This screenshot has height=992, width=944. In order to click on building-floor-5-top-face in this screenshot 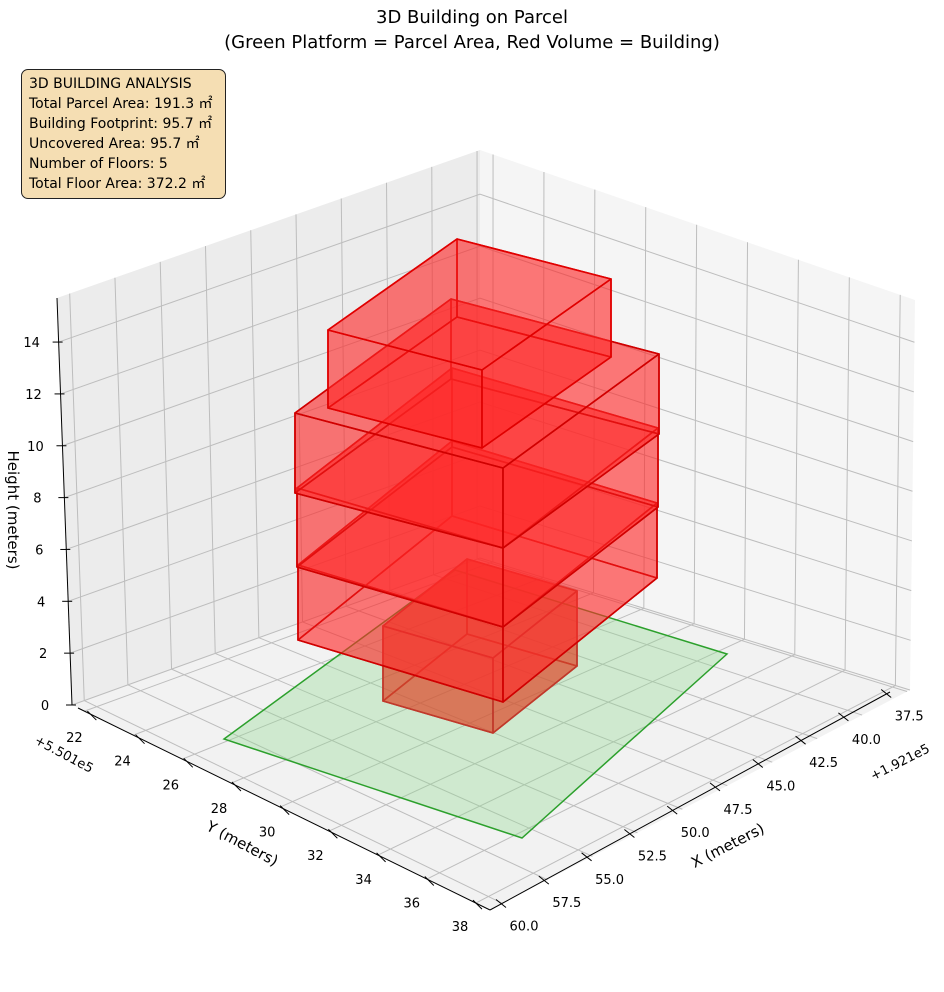, I will do `click(469, 304)`.